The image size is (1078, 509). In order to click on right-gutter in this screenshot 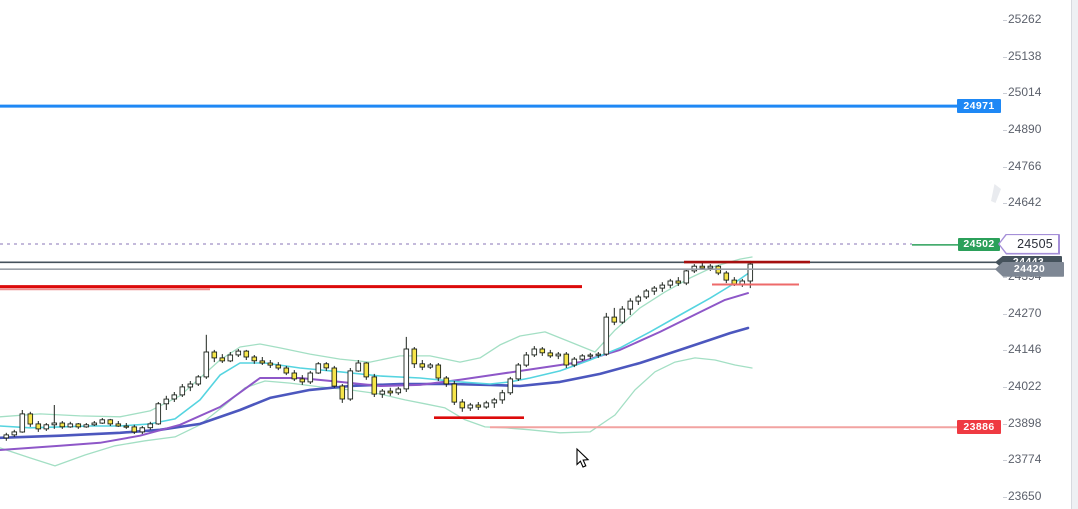, I will do `click(1074, 254)`.